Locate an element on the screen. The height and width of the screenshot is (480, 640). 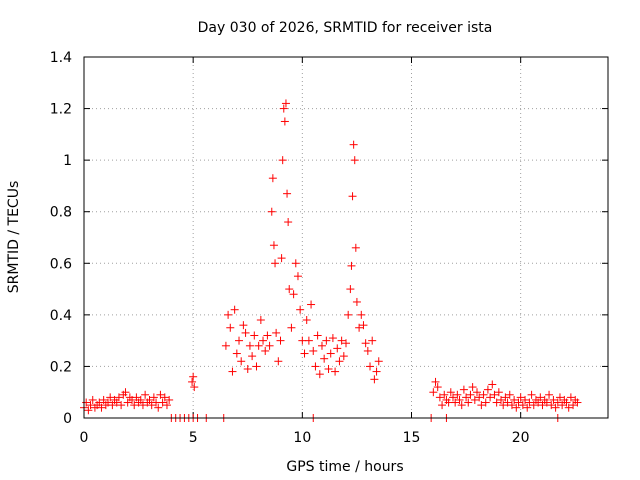
y-tick-label: 1.2 is located at coordinates (61, 110).